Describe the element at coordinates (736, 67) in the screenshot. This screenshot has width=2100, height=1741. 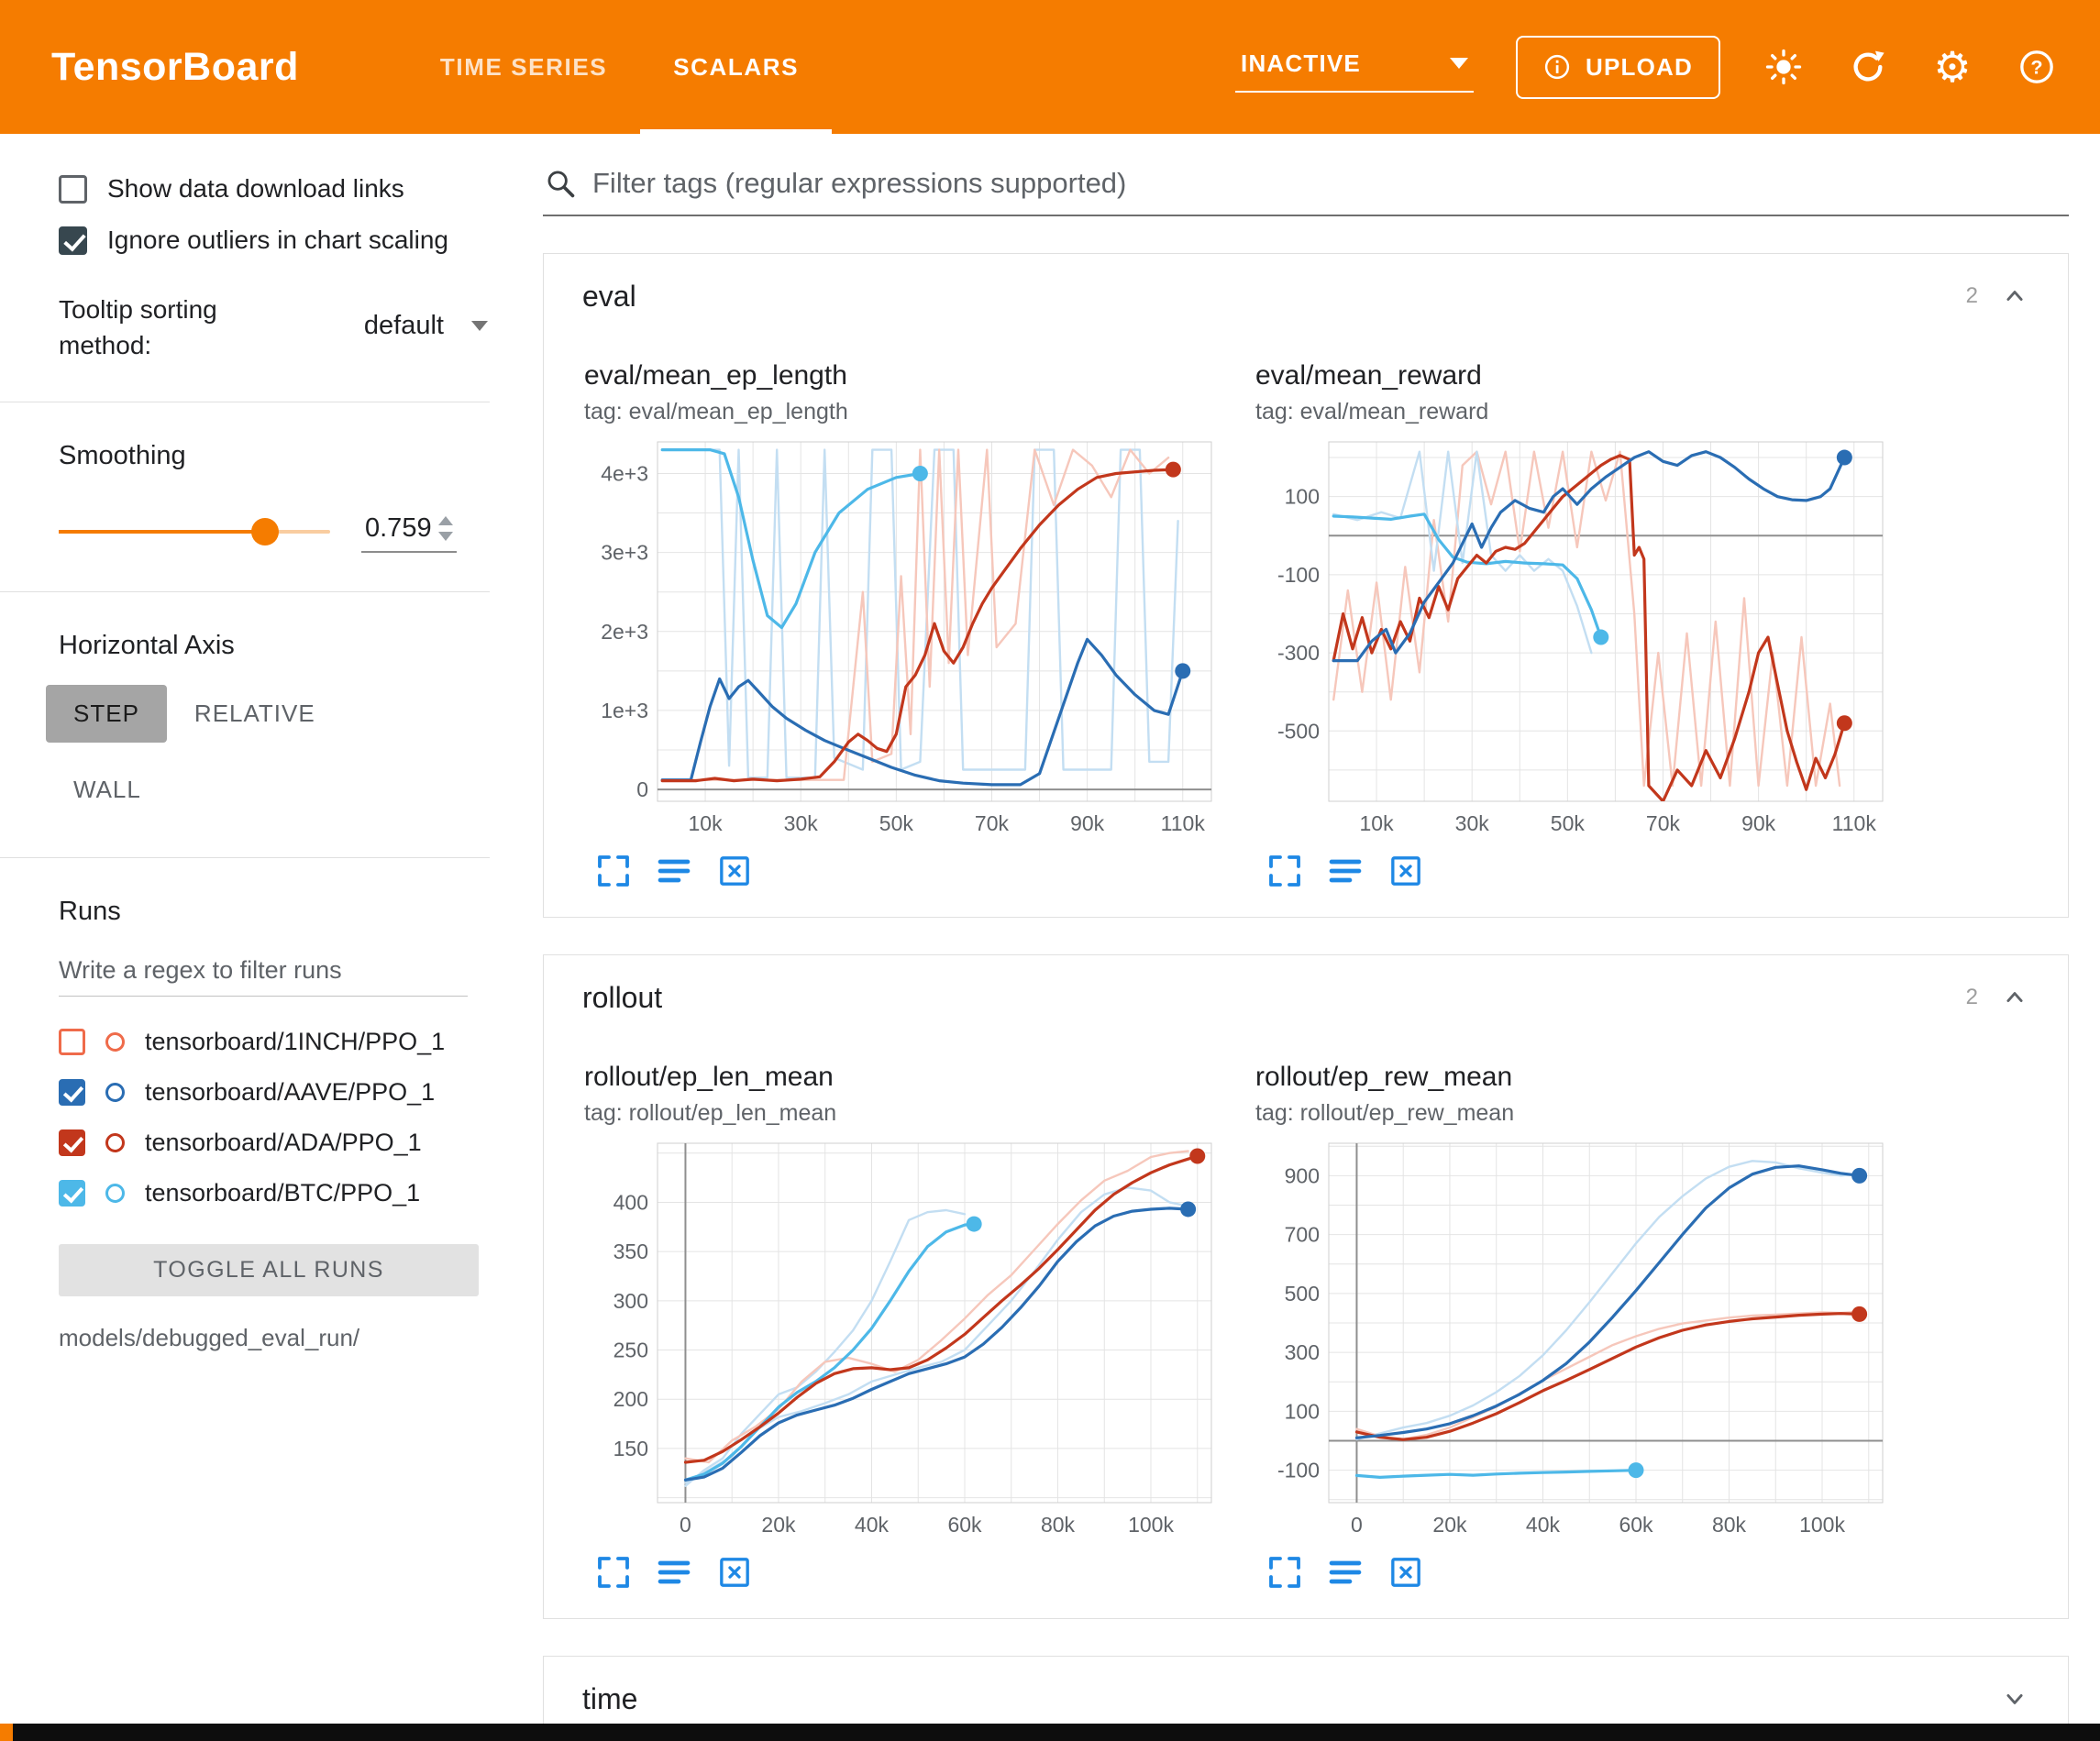
I see `tab-scalars: SCALARS` at that location.